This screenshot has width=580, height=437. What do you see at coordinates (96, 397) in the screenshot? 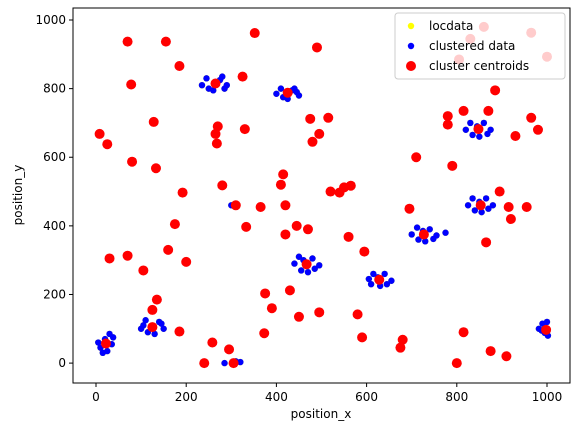
I see `x-tick-label: 0` at bounding box center [96, 397].